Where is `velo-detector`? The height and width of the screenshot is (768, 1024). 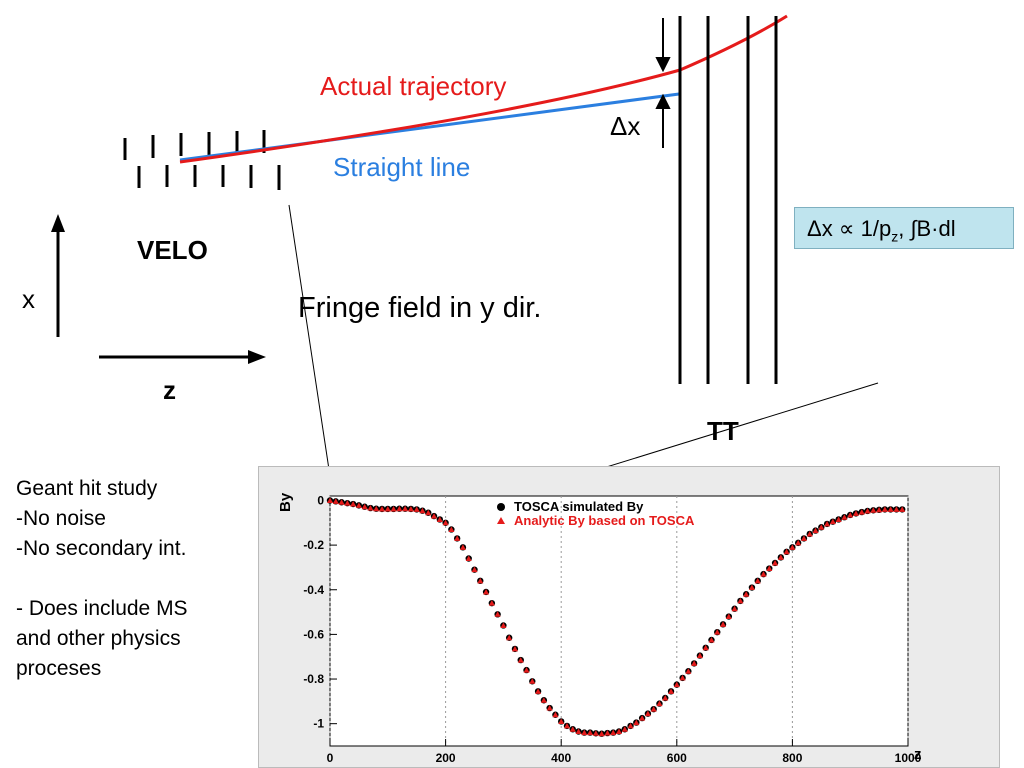 velo-detector is located at coordinates (202, 160).